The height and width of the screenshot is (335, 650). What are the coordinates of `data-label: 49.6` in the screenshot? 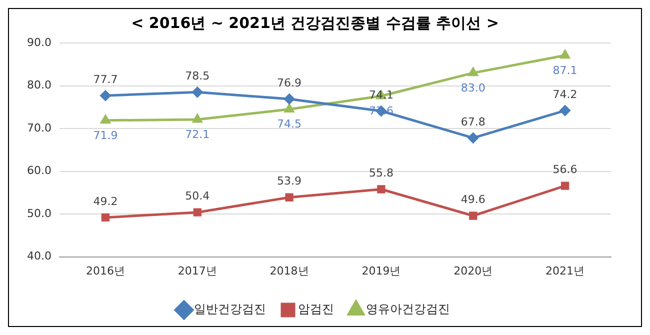 It's located at (473, 199).